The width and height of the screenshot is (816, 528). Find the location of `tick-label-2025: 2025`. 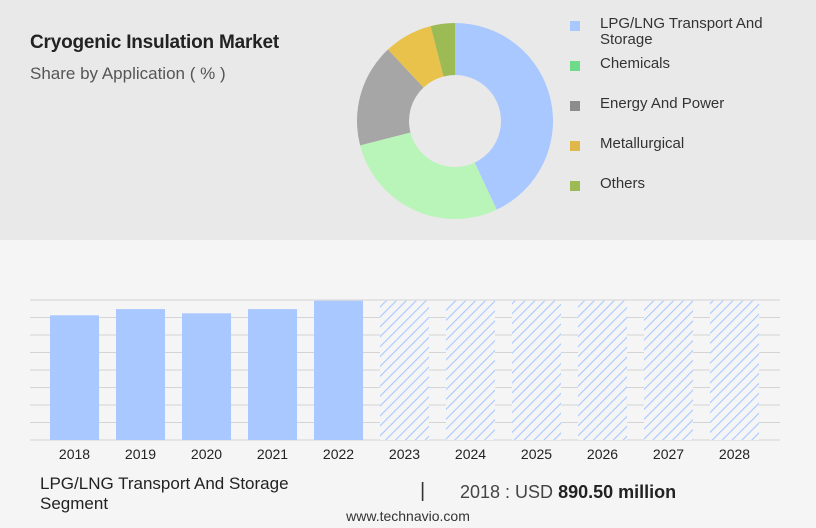

tick-label-2025: 2025 is located at coordinates (536, 454).